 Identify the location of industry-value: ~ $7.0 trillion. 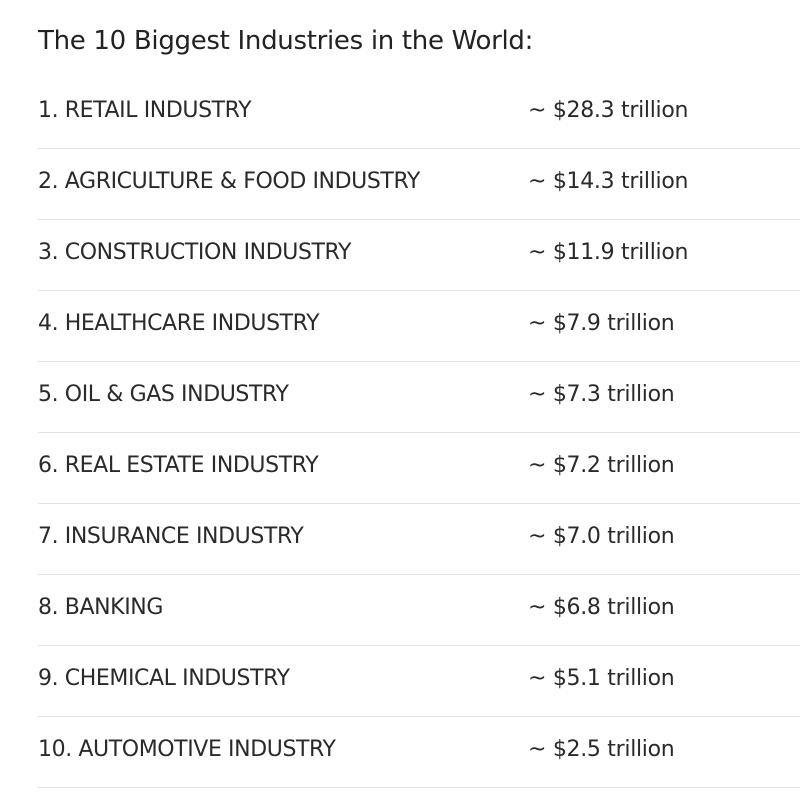
(601, 536).